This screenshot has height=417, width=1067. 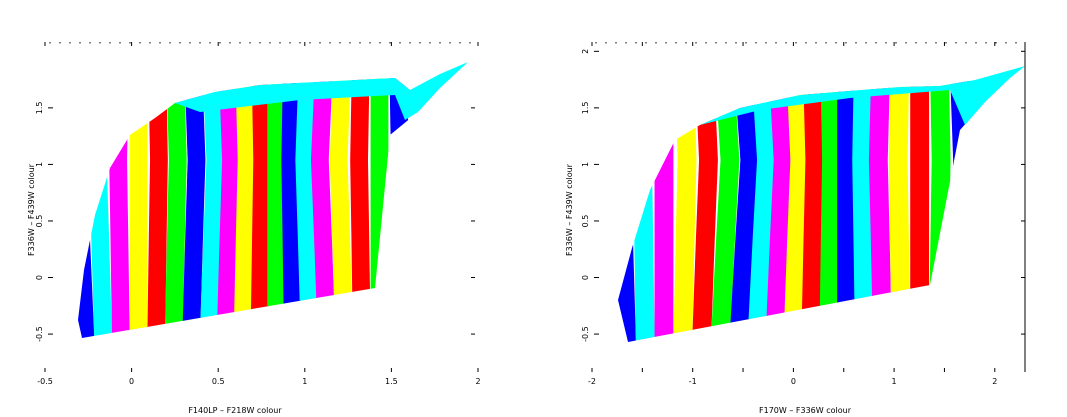 What do you see at coordinates (31, 209) in the screenshot?
I see `left-y-axis-label: F336W – F439W colour` at bounding box center [31, 209].